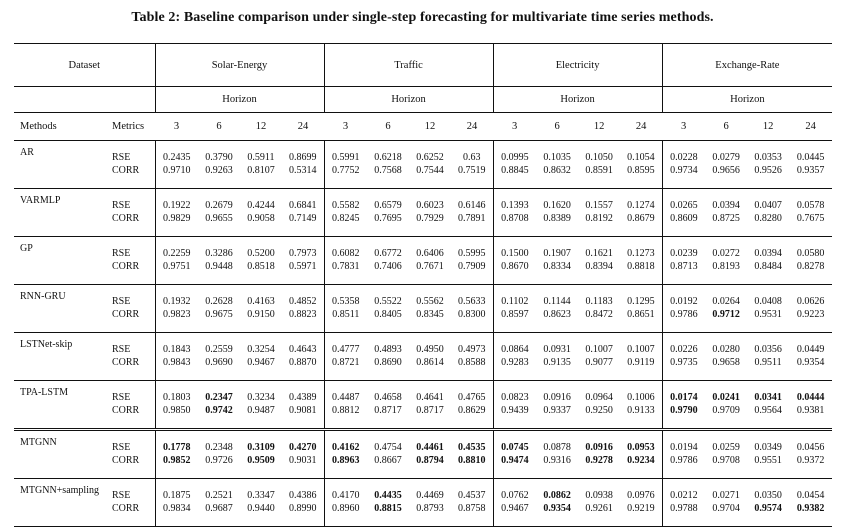 The image size is (845, 527). What do you see at coordinates (346, 126) in the screenshot?
I see `horizon-value: 3` at bounding box center [346, 126].